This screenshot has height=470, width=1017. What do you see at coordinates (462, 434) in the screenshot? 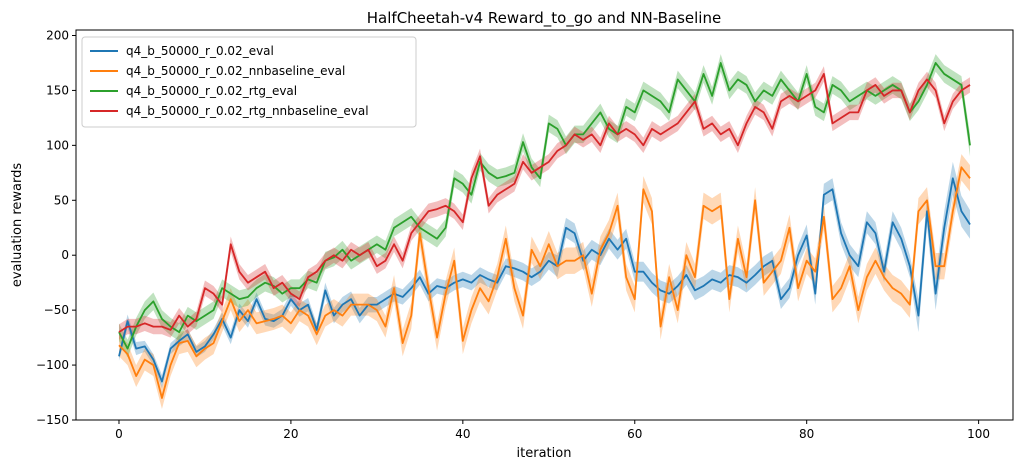
I see `x-tick-label: 40` at bounding box center [462, 434].